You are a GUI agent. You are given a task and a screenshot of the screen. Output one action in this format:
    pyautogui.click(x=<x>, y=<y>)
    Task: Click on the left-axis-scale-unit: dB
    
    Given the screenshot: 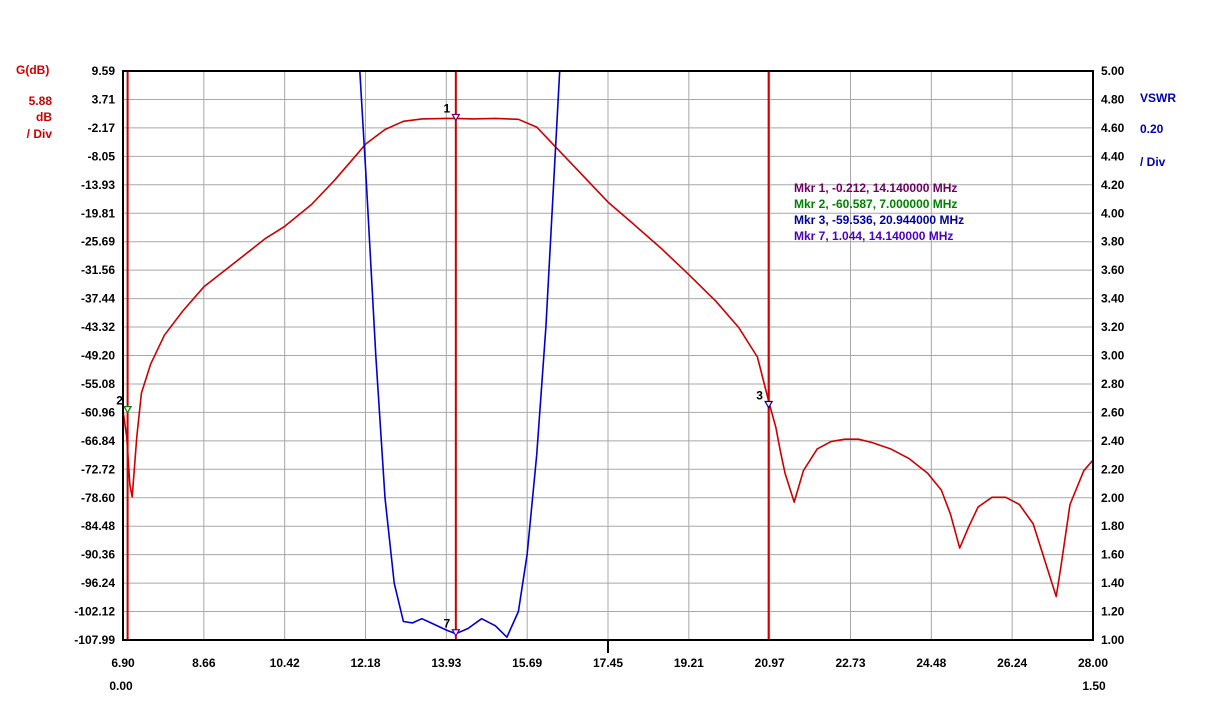 What is the action you would take?
    pyautogui.click(x=44, y=117)
    